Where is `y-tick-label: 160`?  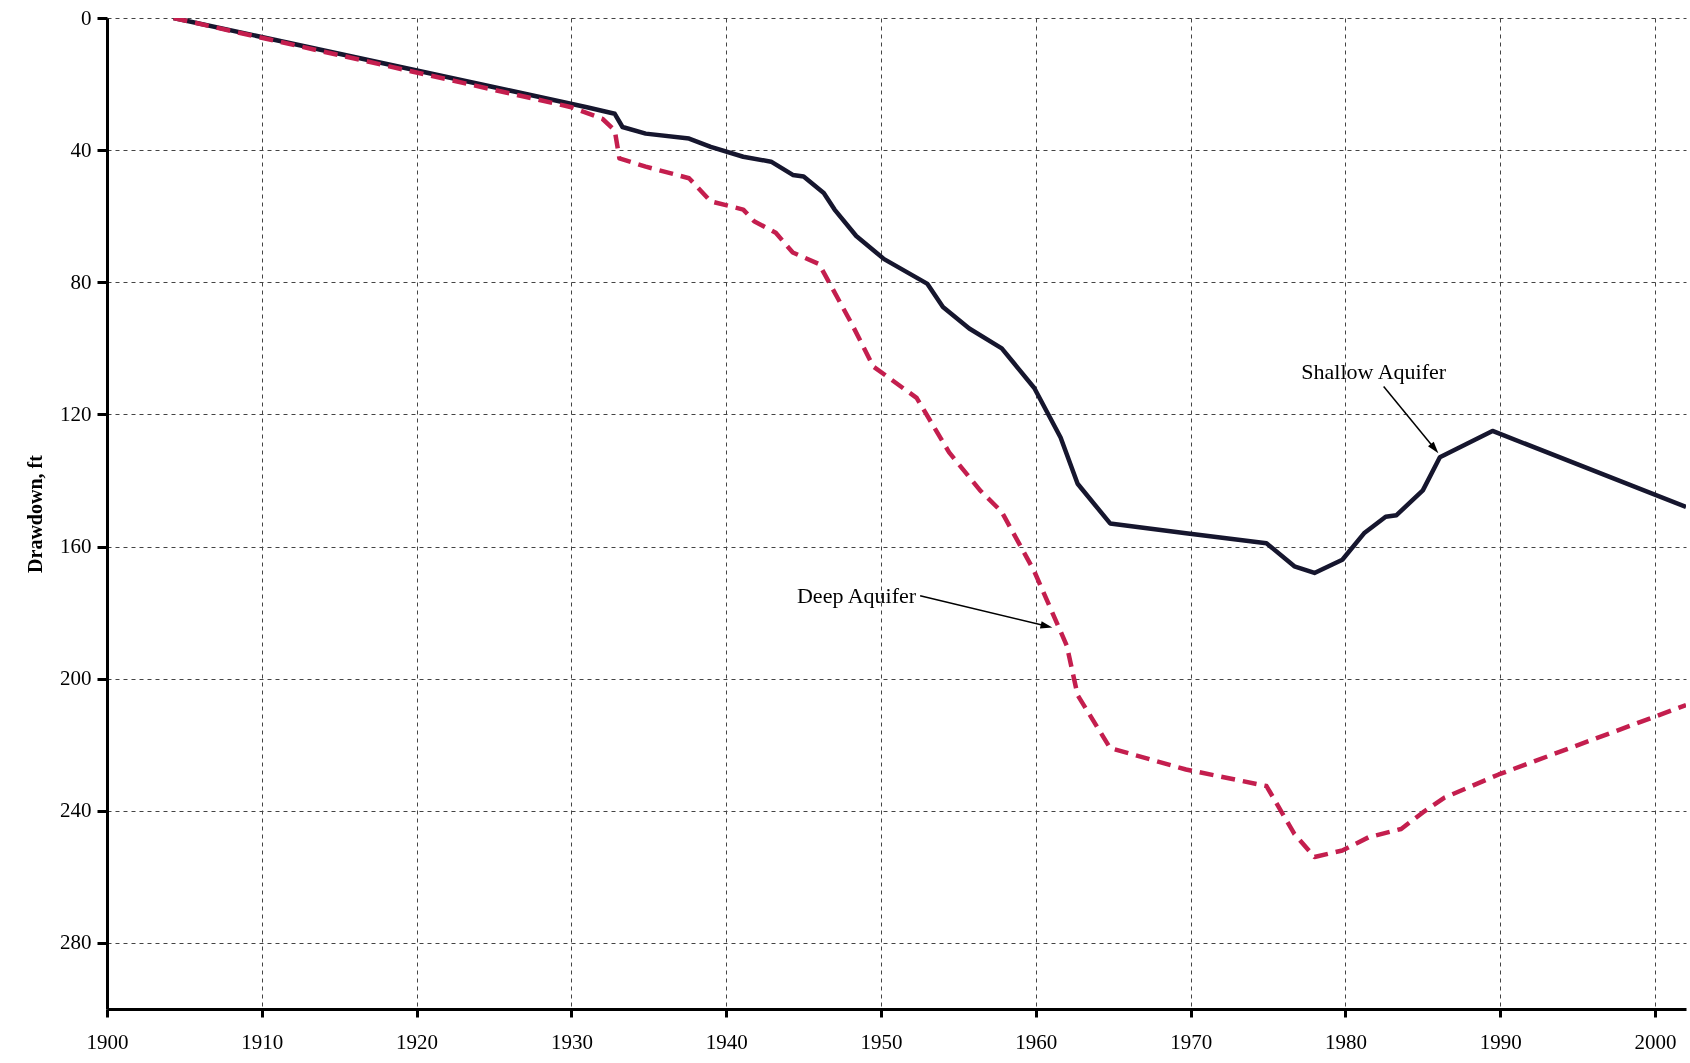
y-tick-label: 160 is located at coordinates (76, 546).